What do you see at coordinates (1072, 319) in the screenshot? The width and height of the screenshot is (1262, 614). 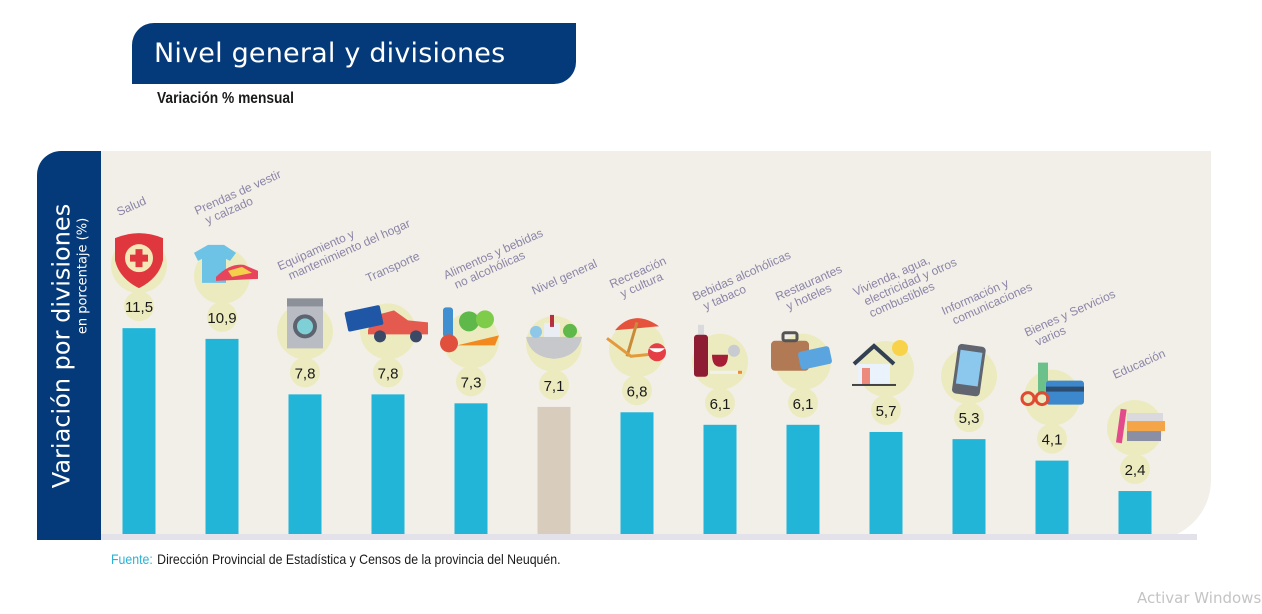 I see `category-label: Bienes y Serviciosvarios` at bounding box center [1072, 319].